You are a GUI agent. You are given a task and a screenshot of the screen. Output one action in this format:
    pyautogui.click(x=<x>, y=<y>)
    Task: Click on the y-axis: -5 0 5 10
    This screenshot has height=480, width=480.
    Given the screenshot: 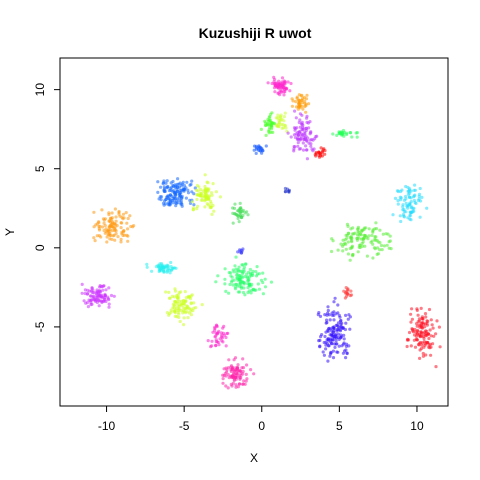 What is the action you would take?
    pyautogui.click(x=47, y=207)
    